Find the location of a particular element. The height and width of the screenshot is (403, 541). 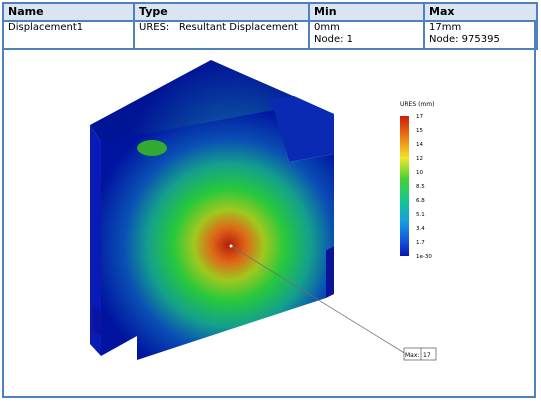

header-max: Max is located at coordinates (480, 12).